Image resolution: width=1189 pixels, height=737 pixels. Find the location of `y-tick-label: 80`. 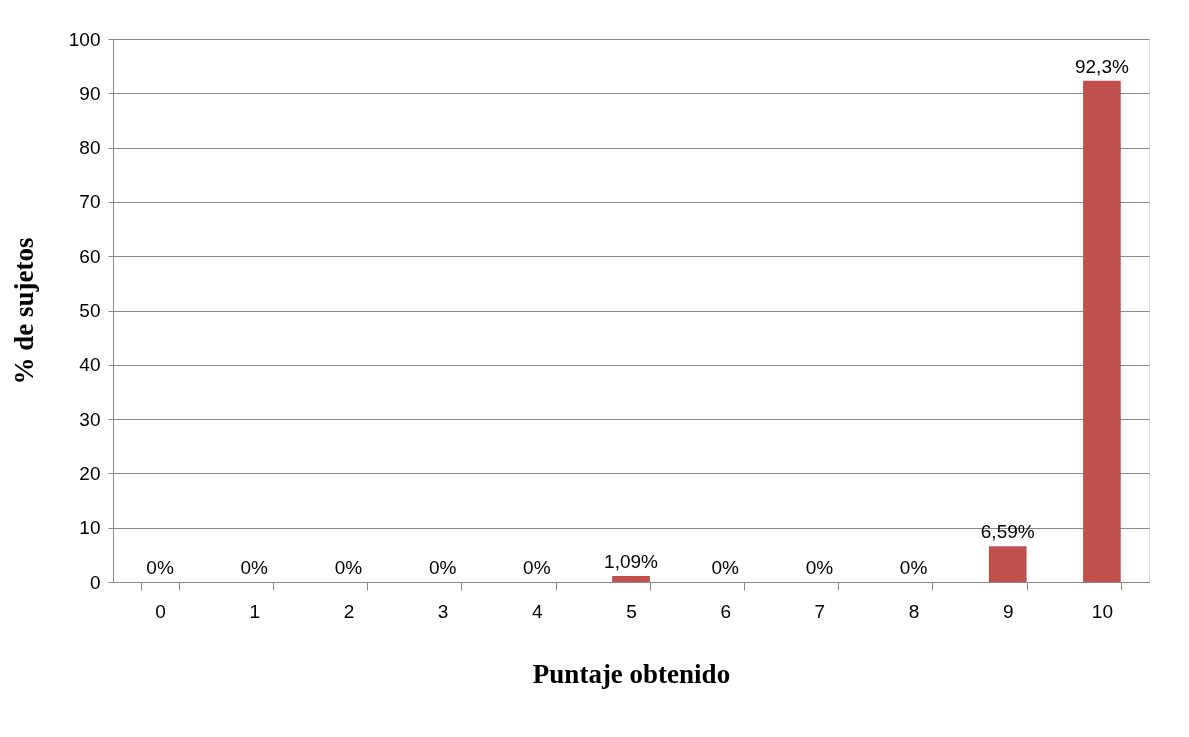

y-tick-label: 80 is located at coordinates (90, 148).